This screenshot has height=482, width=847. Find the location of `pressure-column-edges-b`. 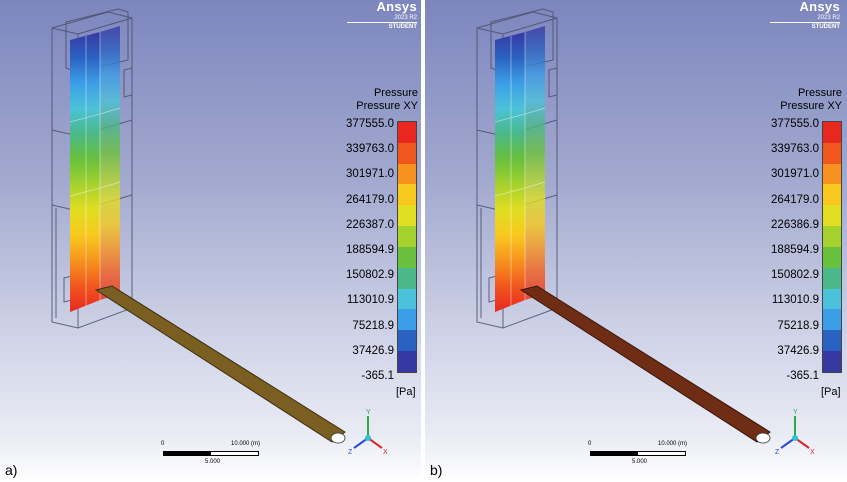

pressure-column-edges-b is located at coordinates (520, 169).